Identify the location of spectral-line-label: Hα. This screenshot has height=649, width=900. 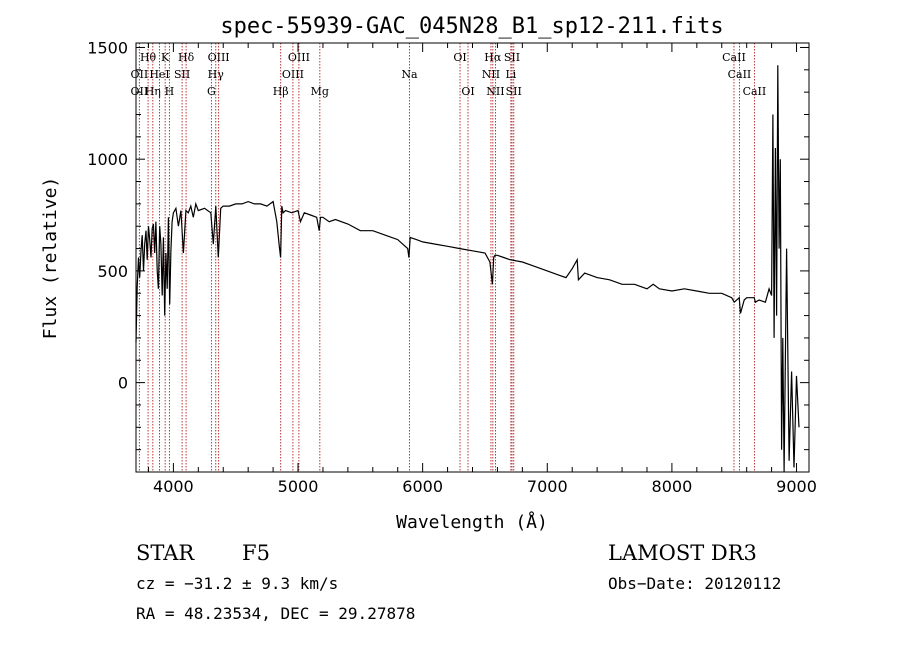
(493, 57).